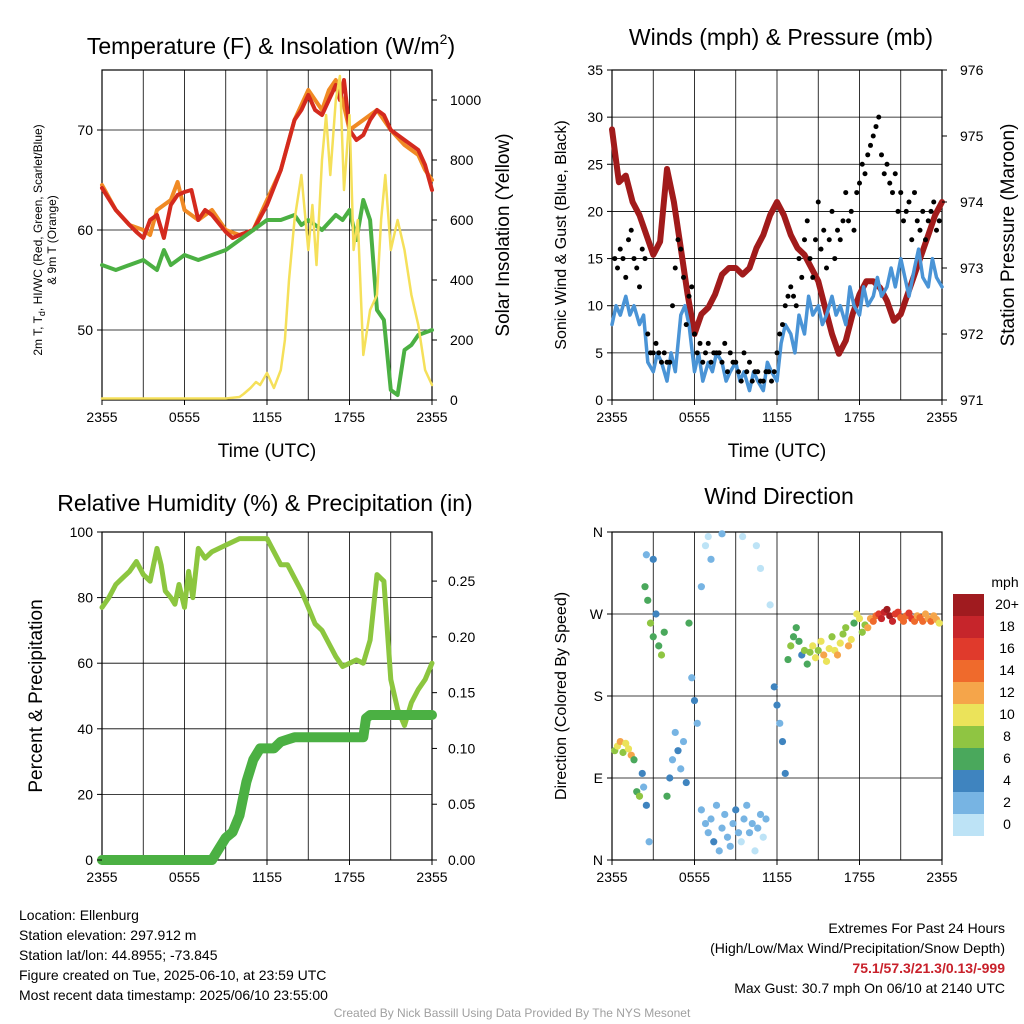  I want to click on y-tick-label: 60, so click(85, 663).